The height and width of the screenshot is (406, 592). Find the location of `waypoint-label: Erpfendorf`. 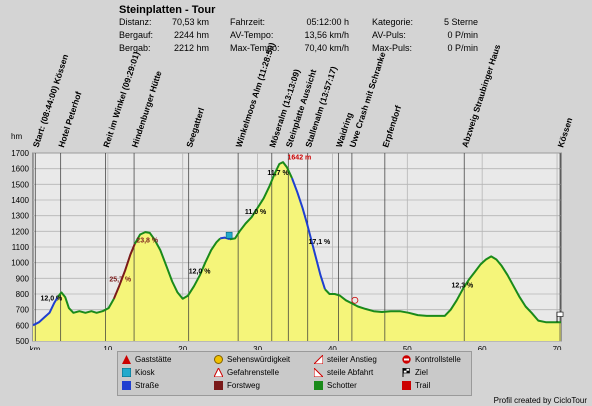

waypoint-label: Erpfendorf is located at coordinates (391, 126).